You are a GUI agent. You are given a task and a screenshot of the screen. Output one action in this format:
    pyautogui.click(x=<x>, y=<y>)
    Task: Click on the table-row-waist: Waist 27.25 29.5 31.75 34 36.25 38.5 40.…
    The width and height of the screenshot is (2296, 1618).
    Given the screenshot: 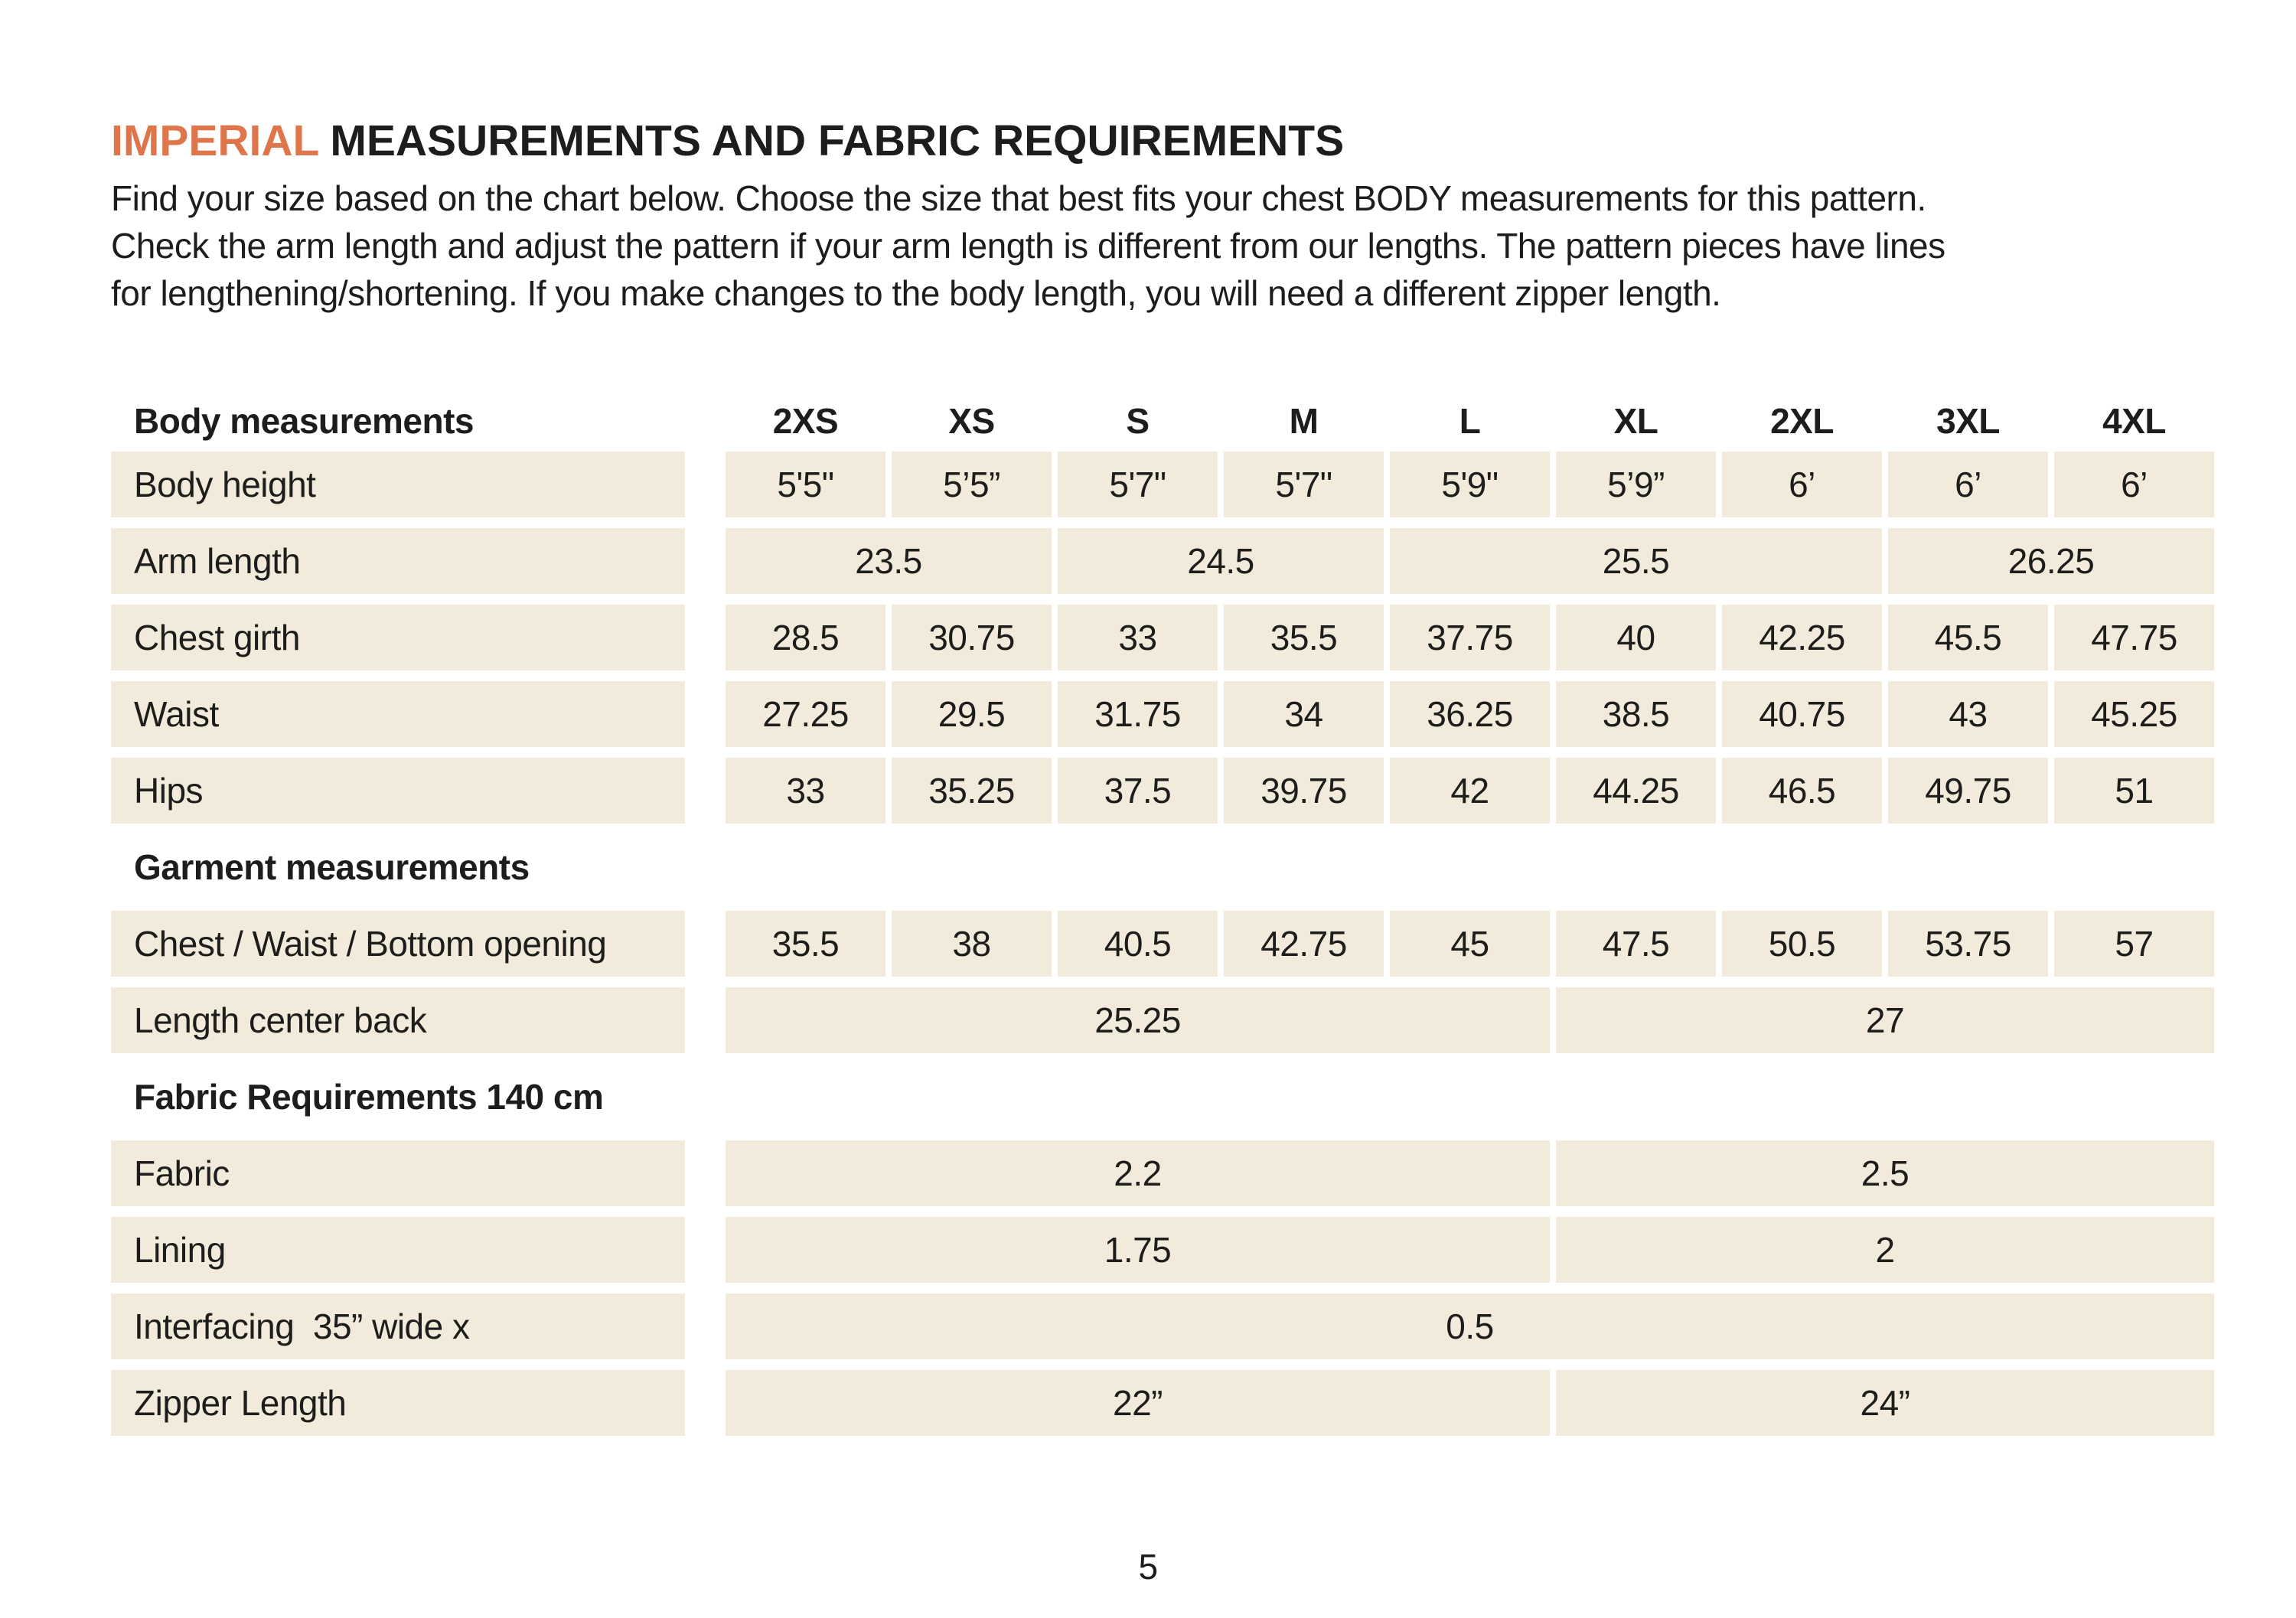 What is the action you would take?
    pyautogui.click(x=1162, y=714)
    